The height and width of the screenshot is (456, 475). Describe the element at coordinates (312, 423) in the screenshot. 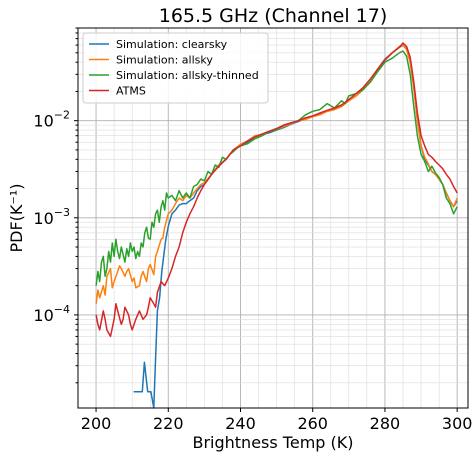

I see `x-tick-label: 260` at that location.